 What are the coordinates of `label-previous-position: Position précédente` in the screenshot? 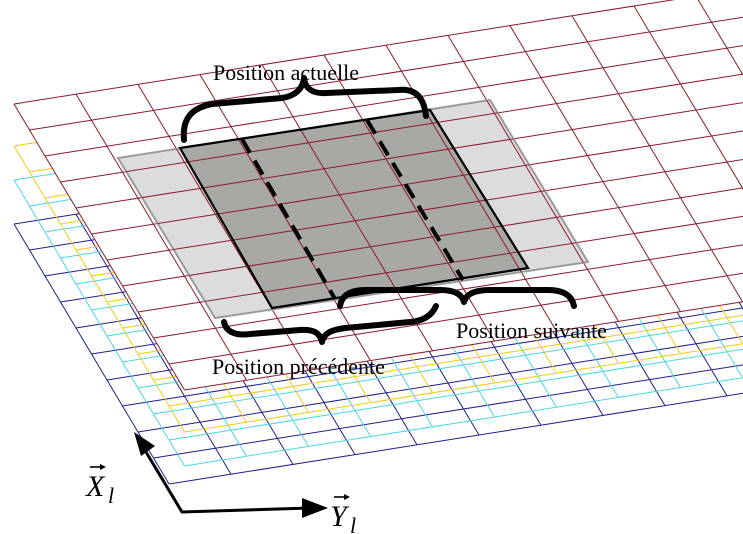 It's located at (298, 366).